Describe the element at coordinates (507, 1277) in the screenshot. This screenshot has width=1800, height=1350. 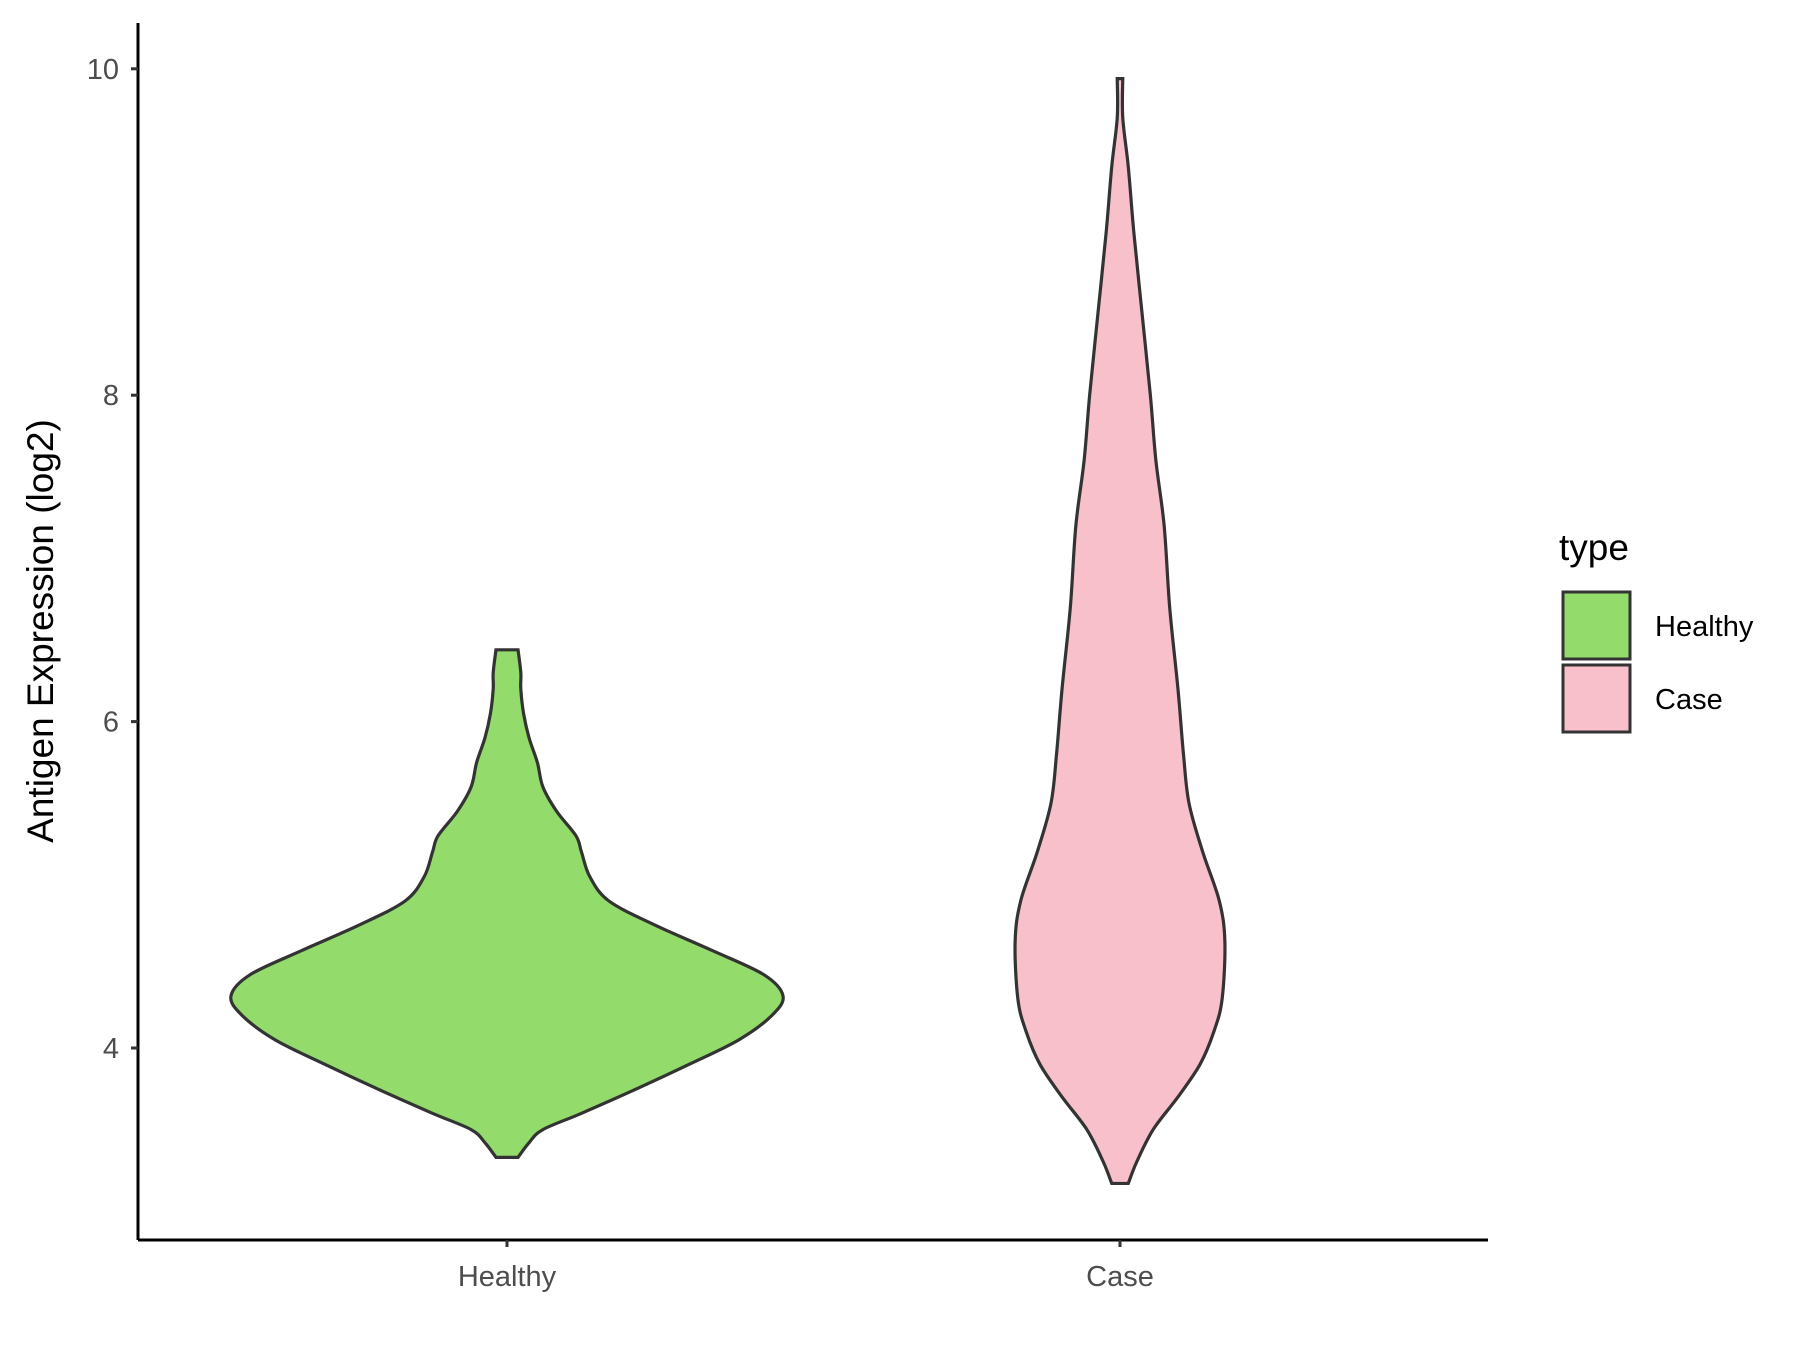
I see `x-tick-label: Healthy` at that location.